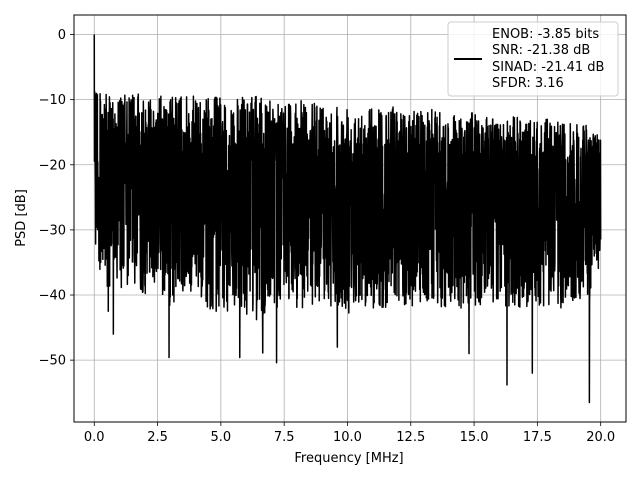  Describe the element at coordinates (347, 437) in the screenshot. I see `x-tick-label: 10.0` at that location.